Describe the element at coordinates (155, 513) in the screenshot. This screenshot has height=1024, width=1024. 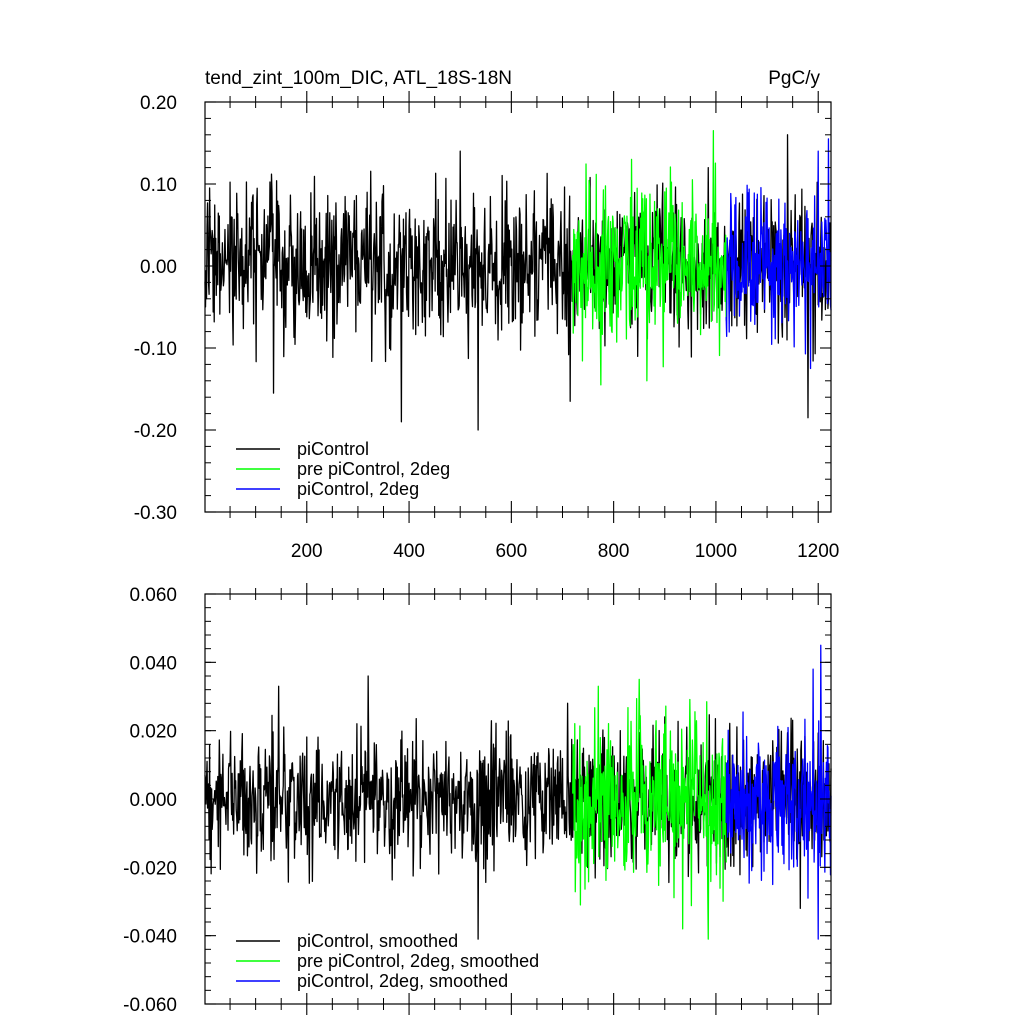
I see `top-y-tick-label: -0.30` at that location.